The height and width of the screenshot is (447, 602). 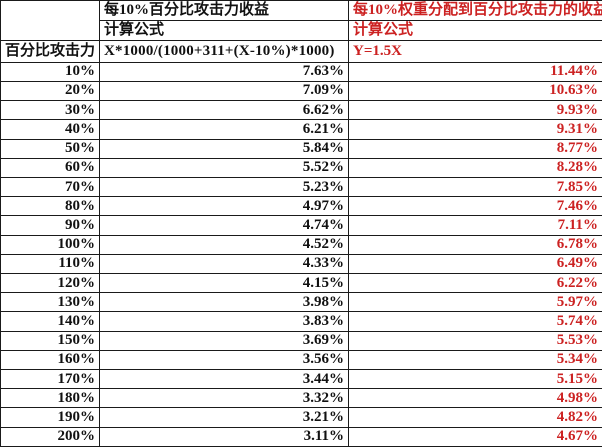 I want to click on attack-pct-cell: 60%, so click(x=50, y=167).